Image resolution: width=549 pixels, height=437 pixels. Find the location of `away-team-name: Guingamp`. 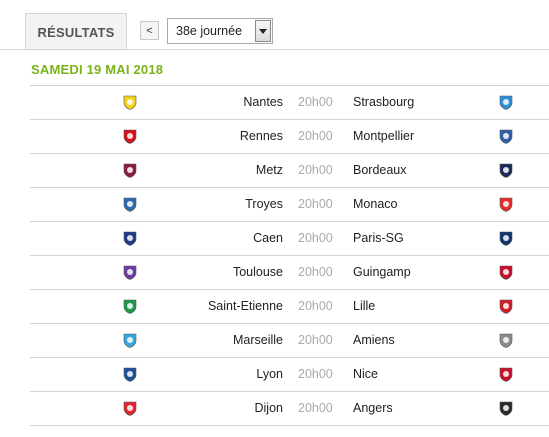

away-team-name: Guingamp is located at coordinates (382, 272).